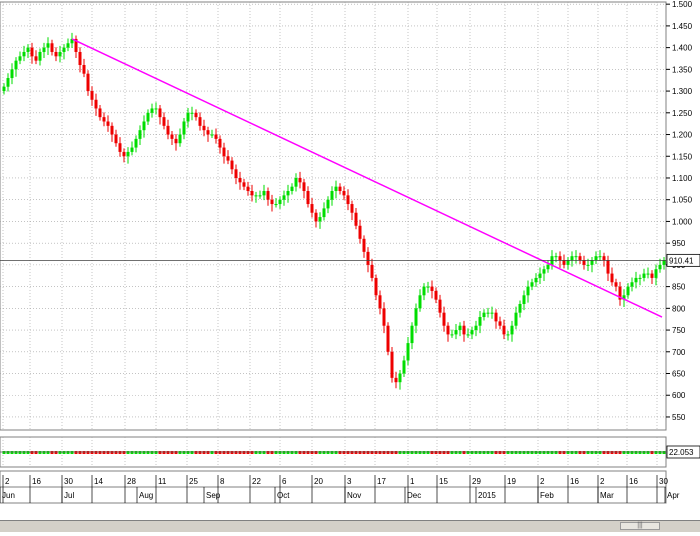  What do you see at coordinates (640, 526) in the screenshot?
I see `scroll-thumb: |||` at bounding box center [640, 526].